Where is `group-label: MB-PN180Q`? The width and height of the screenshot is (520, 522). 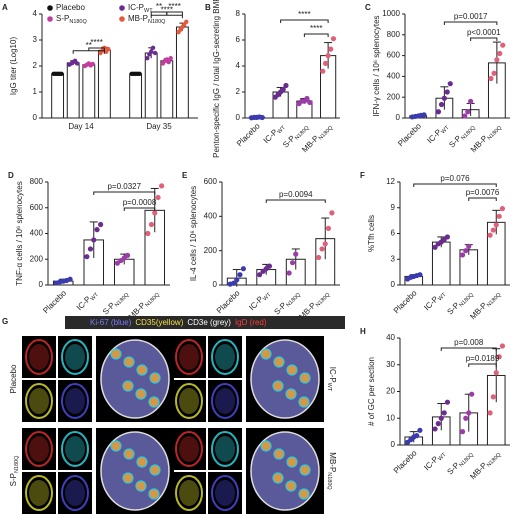
group-label: MB-PN180Q is located at coordinates (331, 471).